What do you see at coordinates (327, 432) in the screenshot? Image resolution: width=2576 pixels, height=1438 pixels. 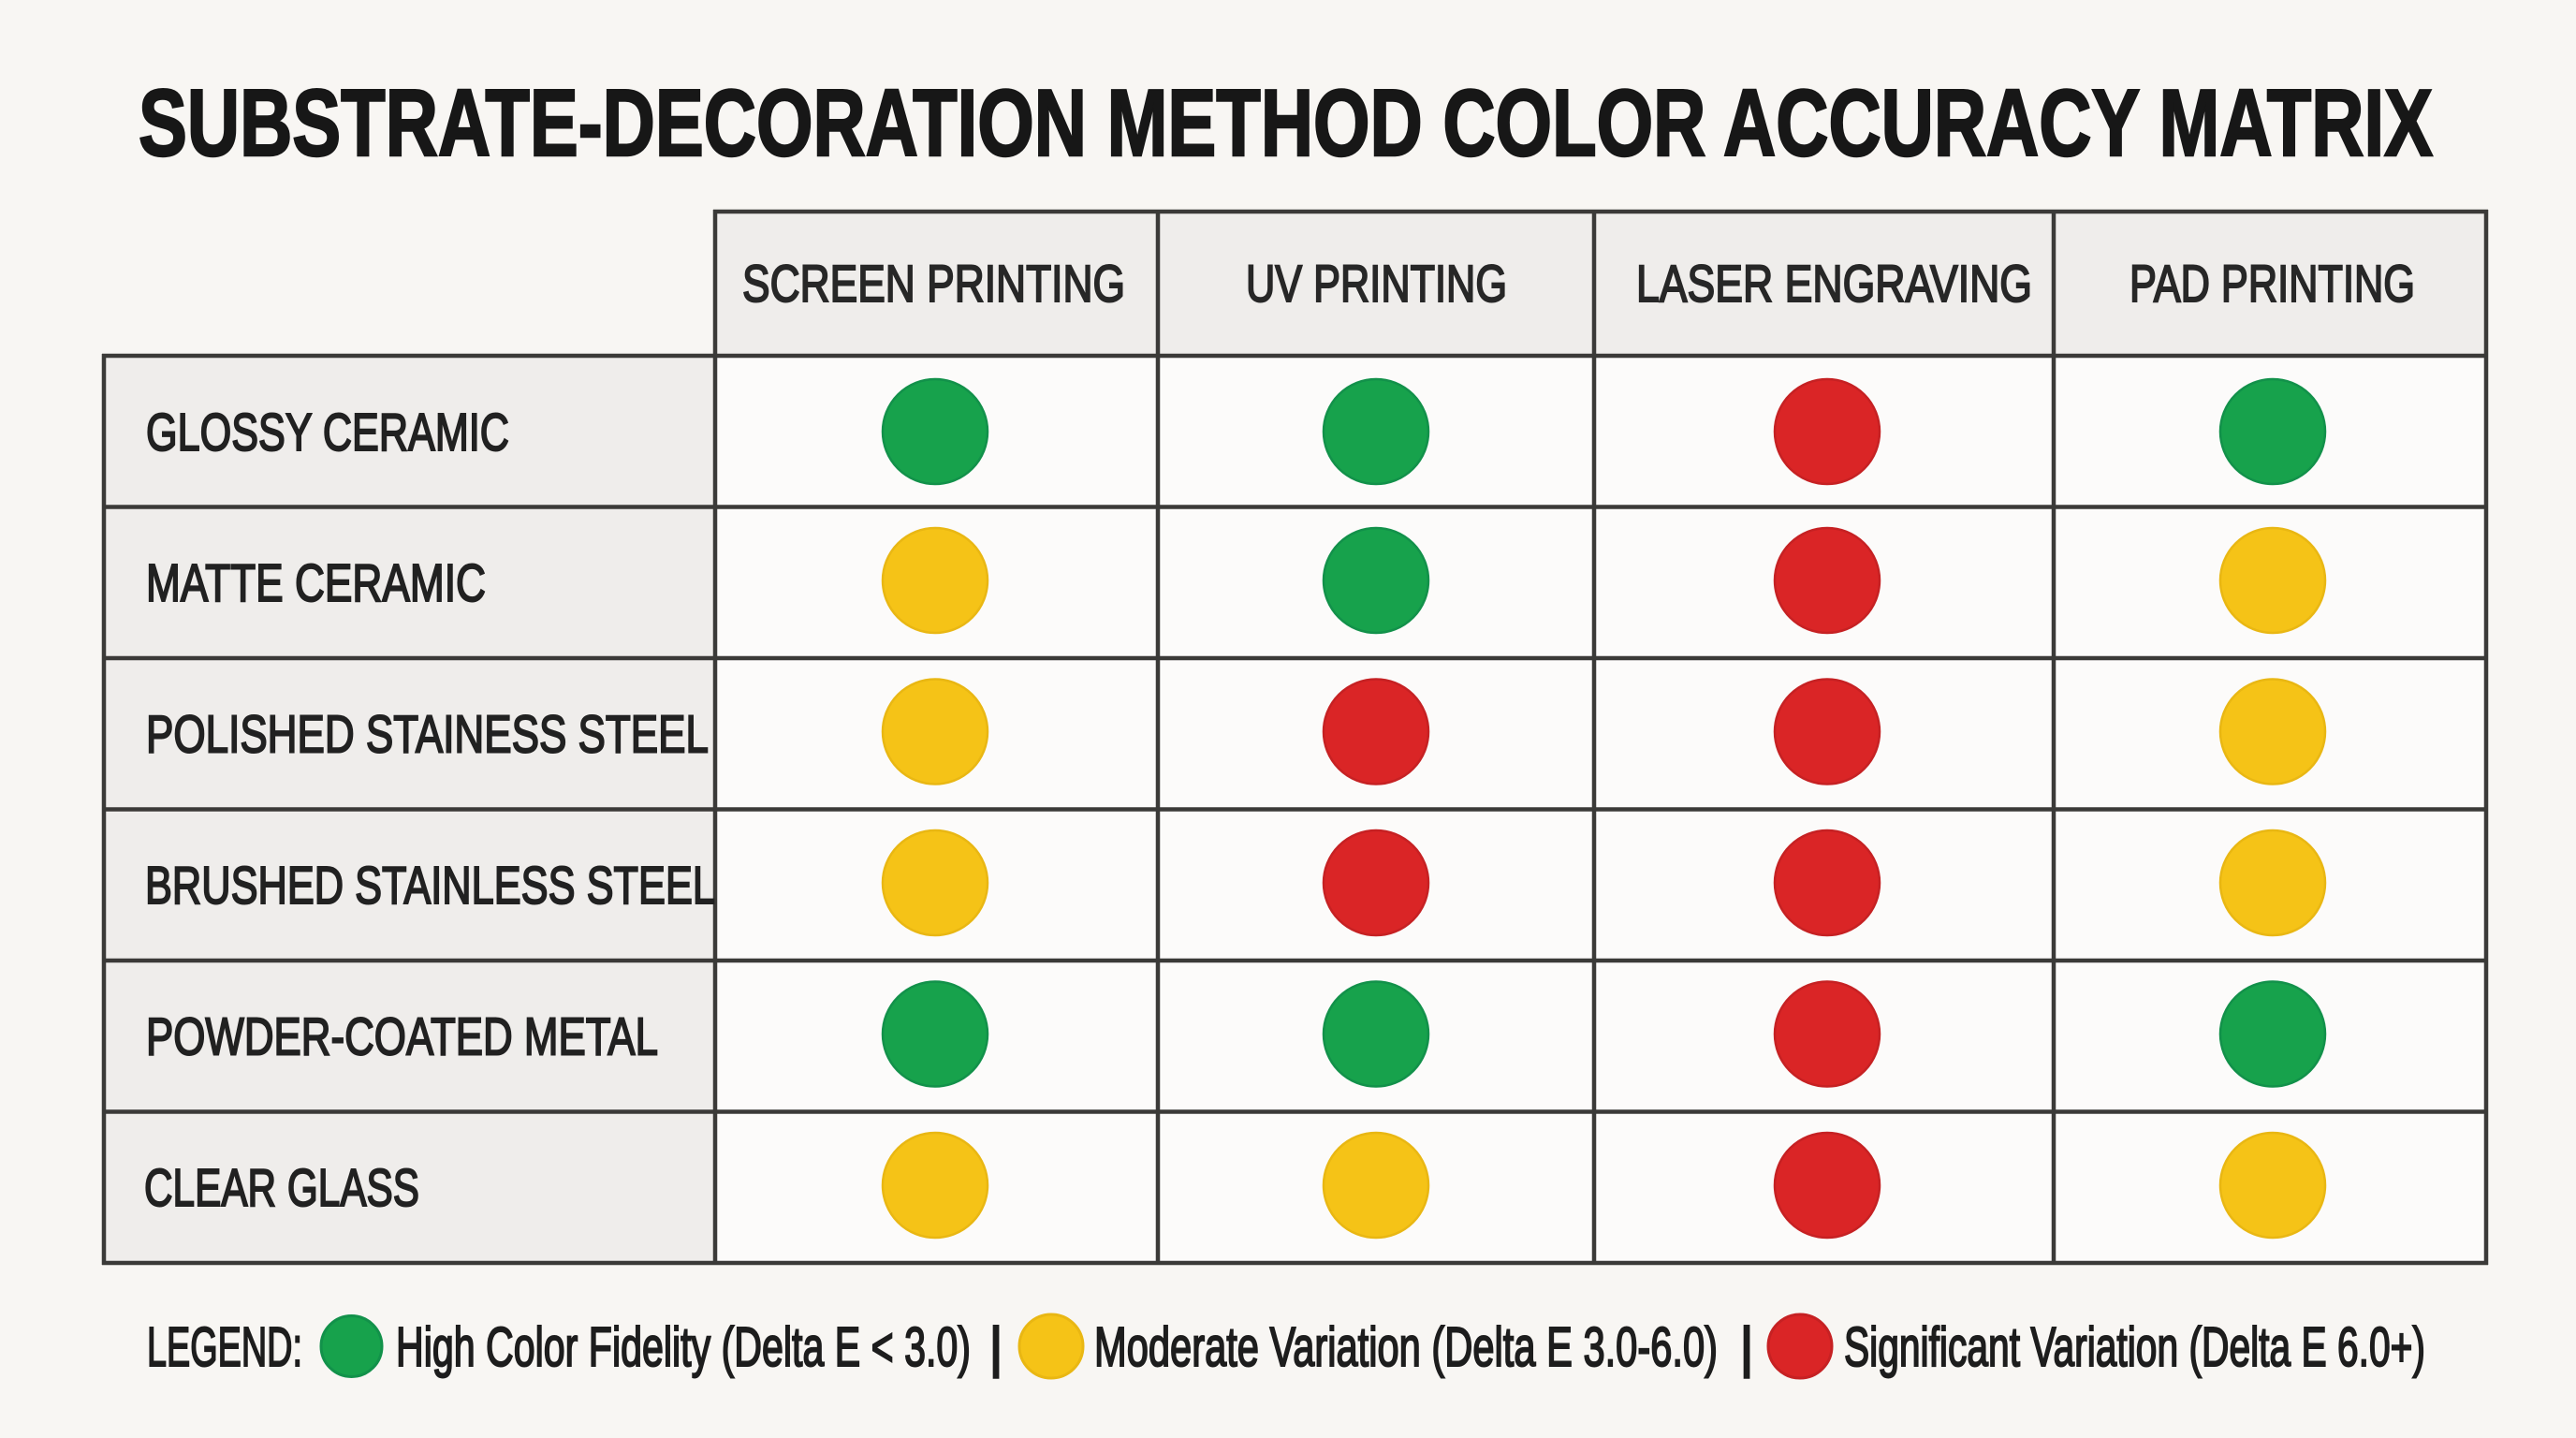 I see `svg-text: GLOSSY CERAMIC` at bounding box center [327, 432].